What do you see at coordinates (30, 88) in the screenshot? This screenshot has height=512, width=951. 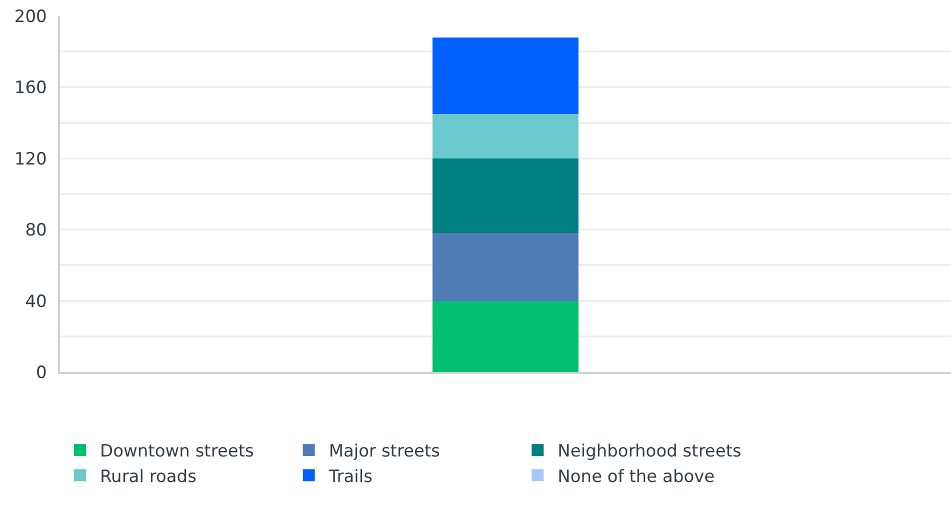 I see `y-tick-label: 160` at bounding box center [30, 88].